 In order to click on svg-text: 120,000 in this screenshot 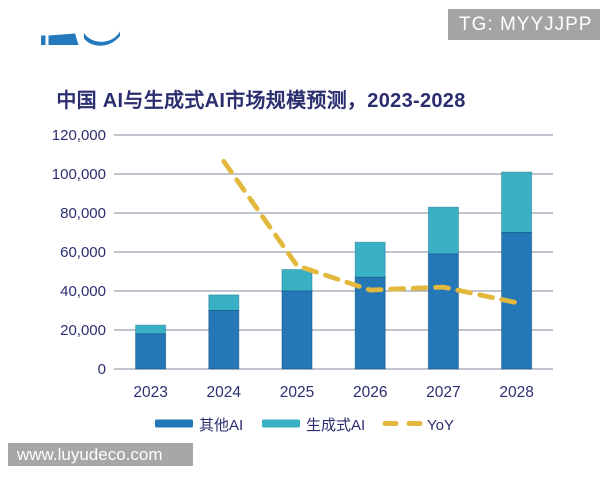, I will do `click(79, 135)`.